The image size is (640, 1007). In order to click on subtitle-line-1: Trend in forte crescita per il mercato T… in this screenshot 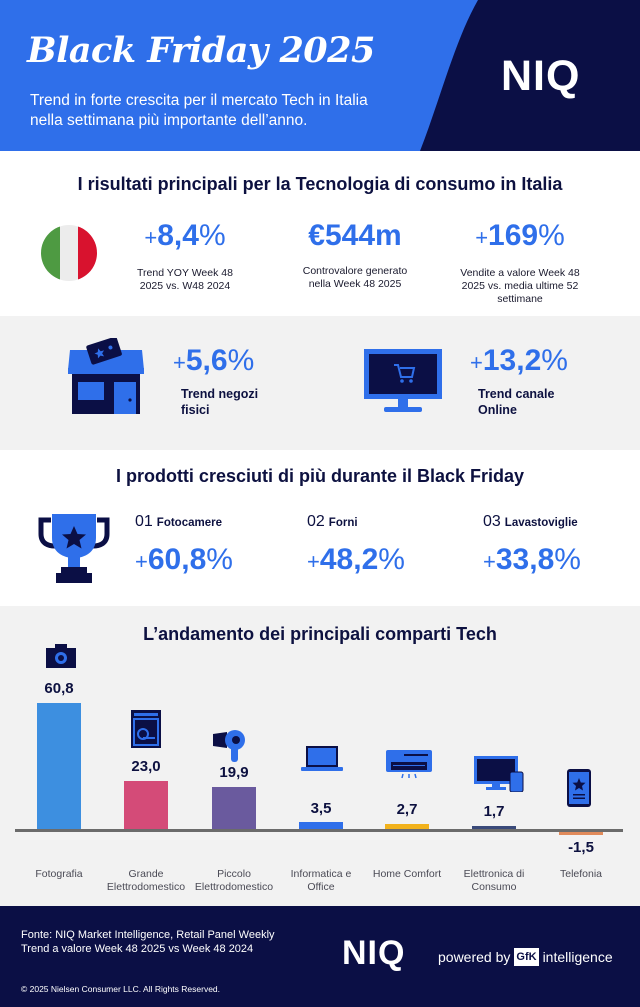, I will do `click(199, 100)`.